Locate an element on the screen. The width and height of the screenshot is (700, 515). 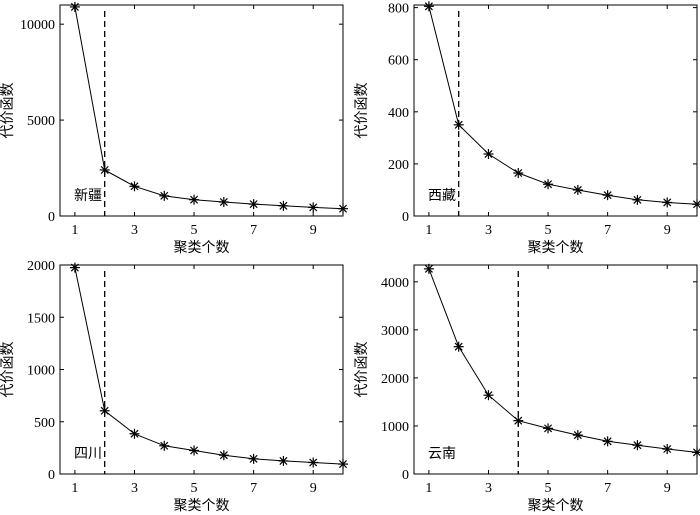
y-tick-label: 1500 is located at coordinates (41, 318).